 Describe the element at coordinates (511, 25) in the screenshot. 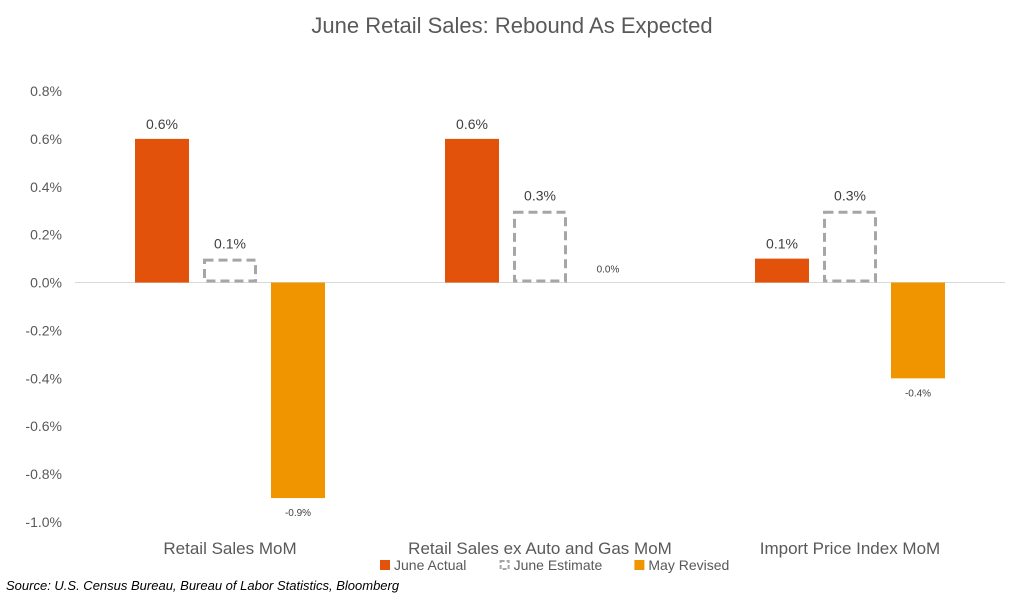

I see `chart-title: June Retail Sales: Rebound As Expected` at that location.